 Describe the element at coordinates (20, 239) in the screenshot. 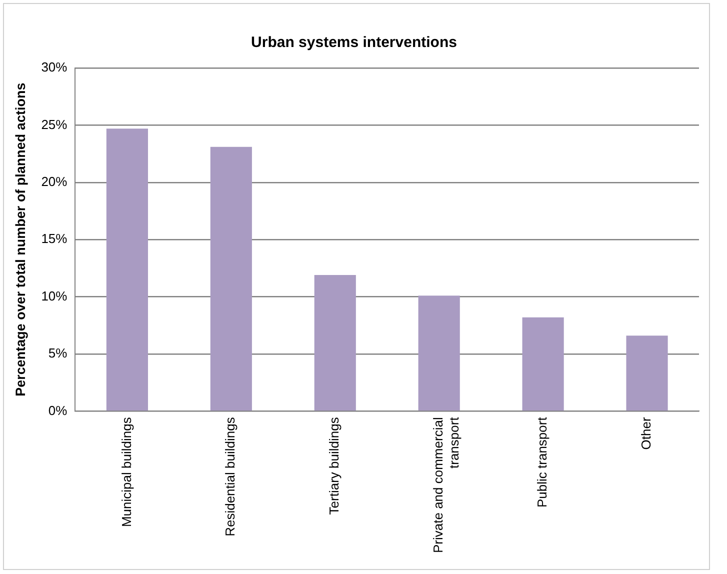

I see `y-axis-title: Percentage over total number of planned actions` at that location.